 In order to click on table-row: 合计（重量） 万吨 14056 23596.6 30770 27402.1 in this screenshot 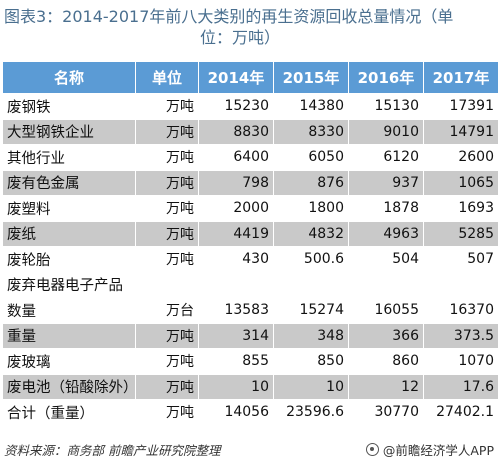, I will do `click(250, 412)`.